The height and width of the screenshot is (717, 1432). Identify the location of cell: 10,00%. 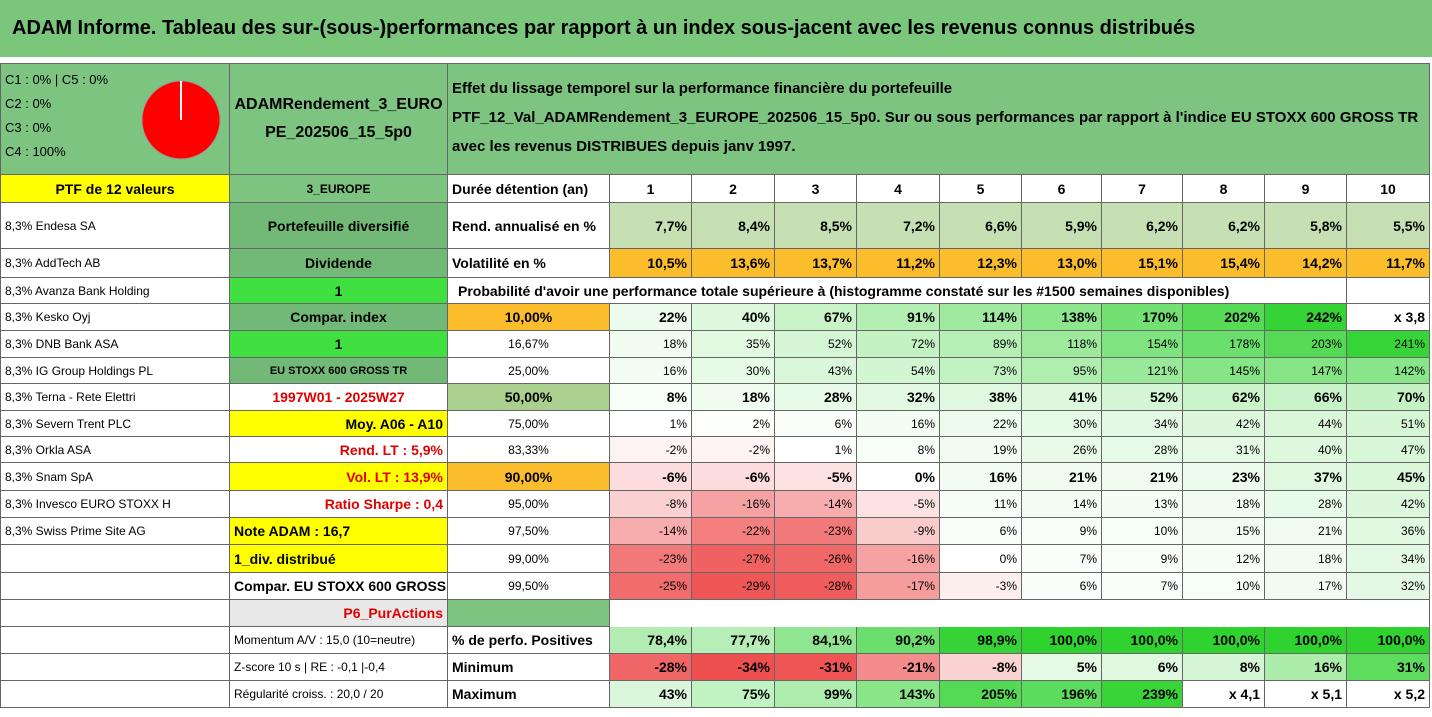
(529, 317).